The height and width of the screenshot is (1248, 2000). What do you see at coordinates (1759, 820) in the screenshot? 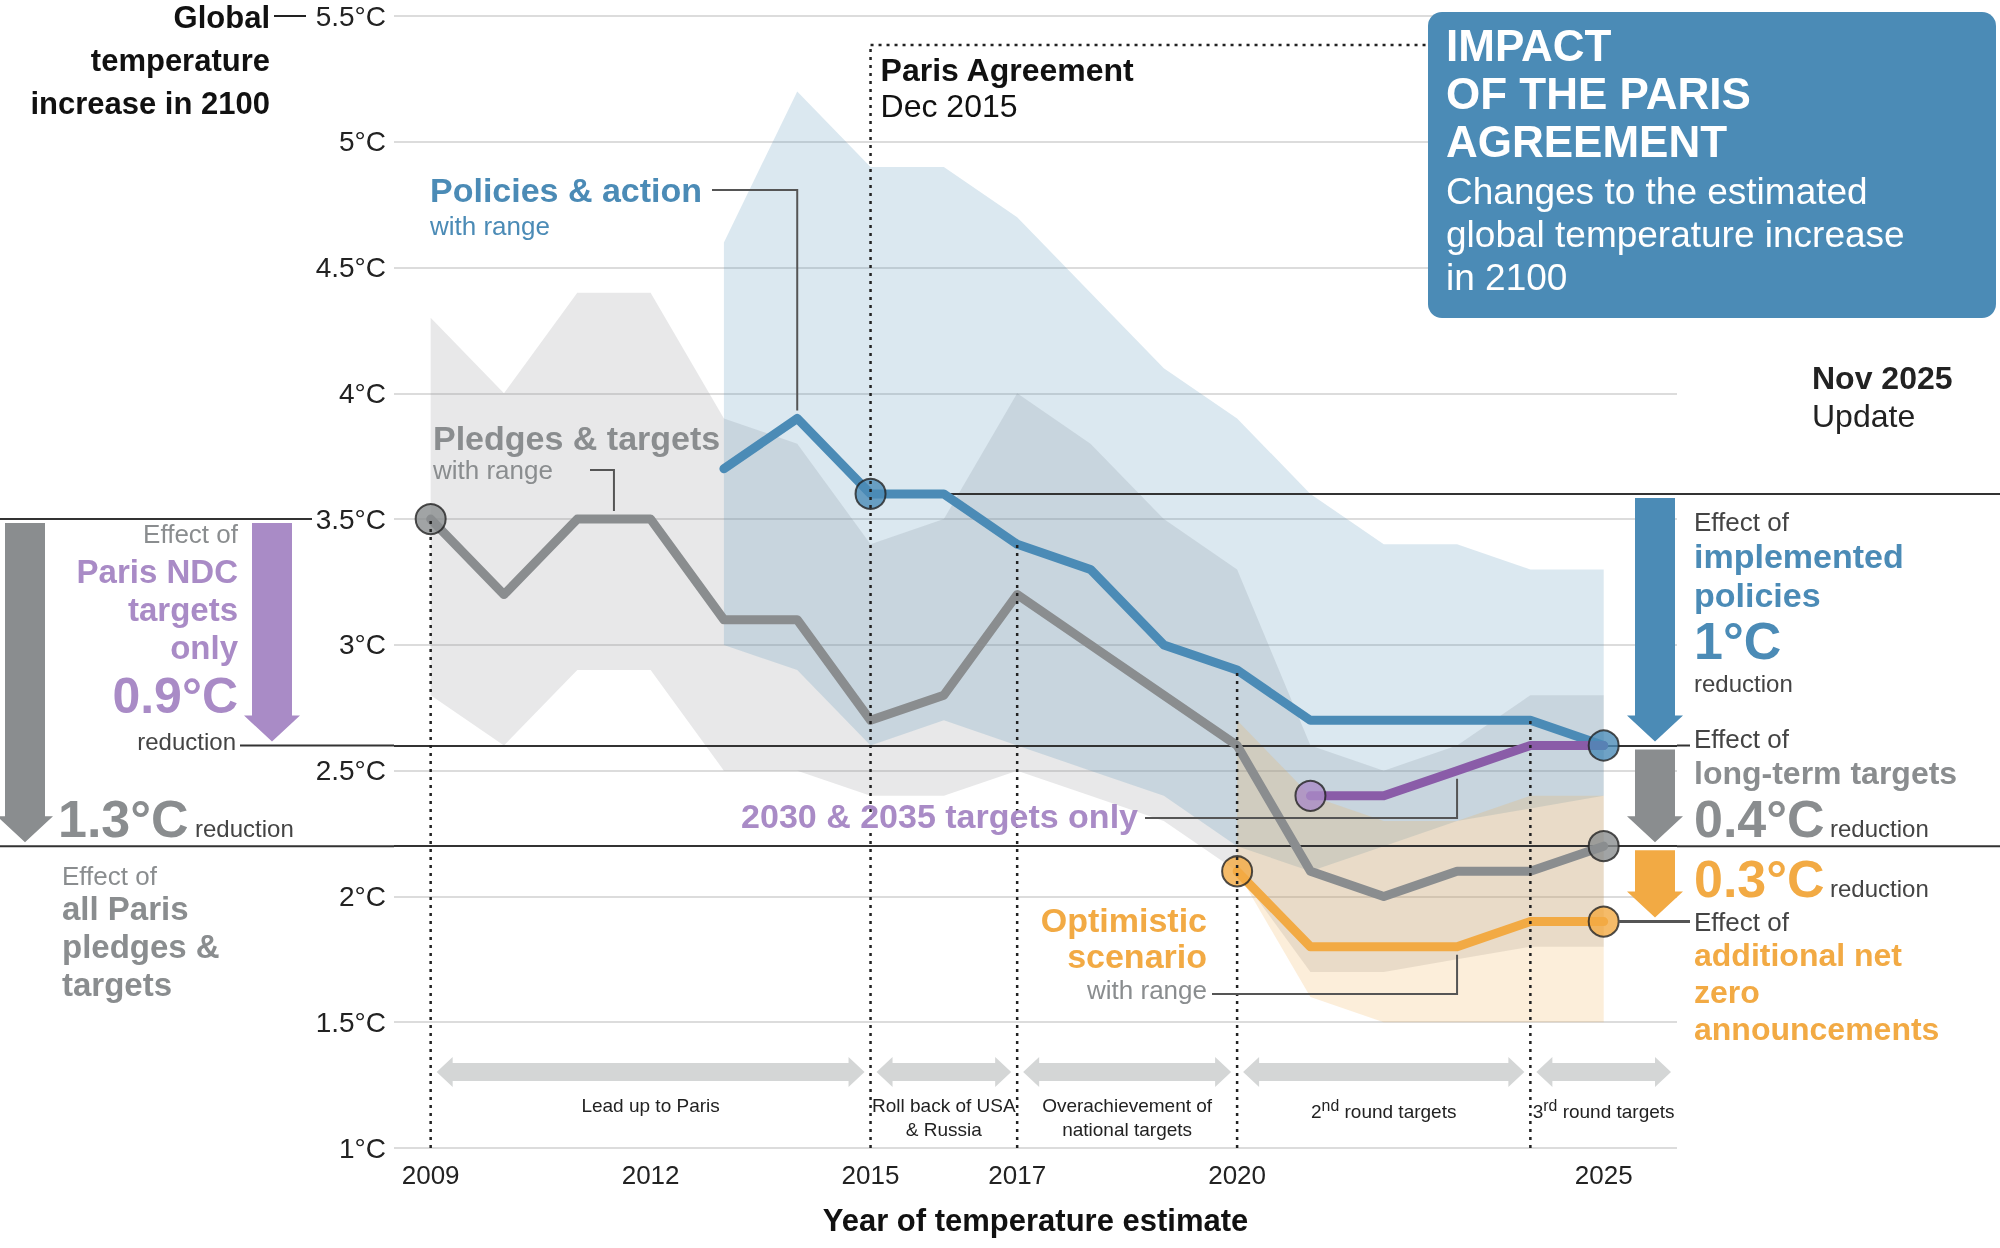
I see `text: 0.4°C` at bounding box center [1759, 820].